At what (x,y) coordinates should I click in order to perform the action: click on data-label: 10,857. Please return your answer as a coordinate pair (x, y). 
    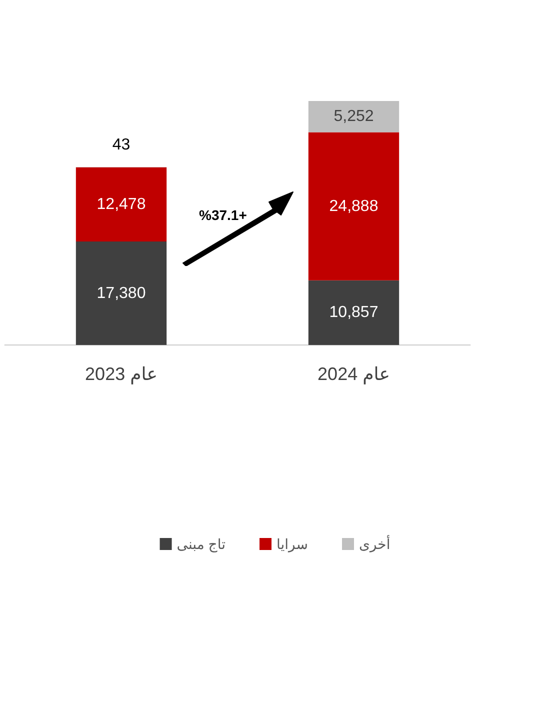
    Looking at the image, I should click on (353, 313).